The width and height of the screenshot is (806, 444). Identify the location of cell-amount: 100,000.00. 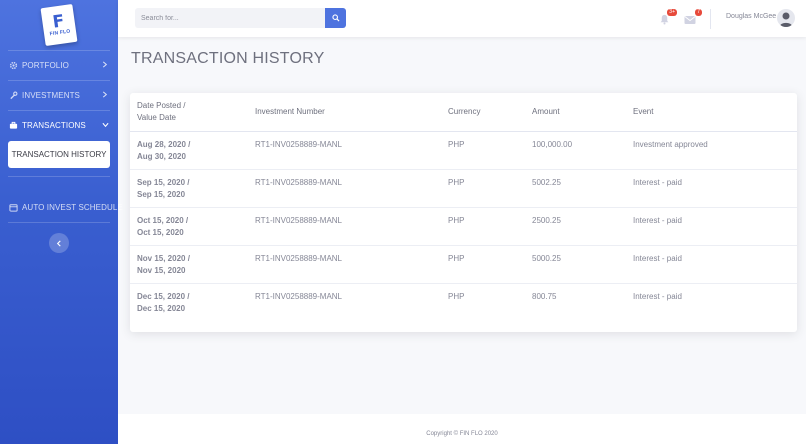
(582, 150).